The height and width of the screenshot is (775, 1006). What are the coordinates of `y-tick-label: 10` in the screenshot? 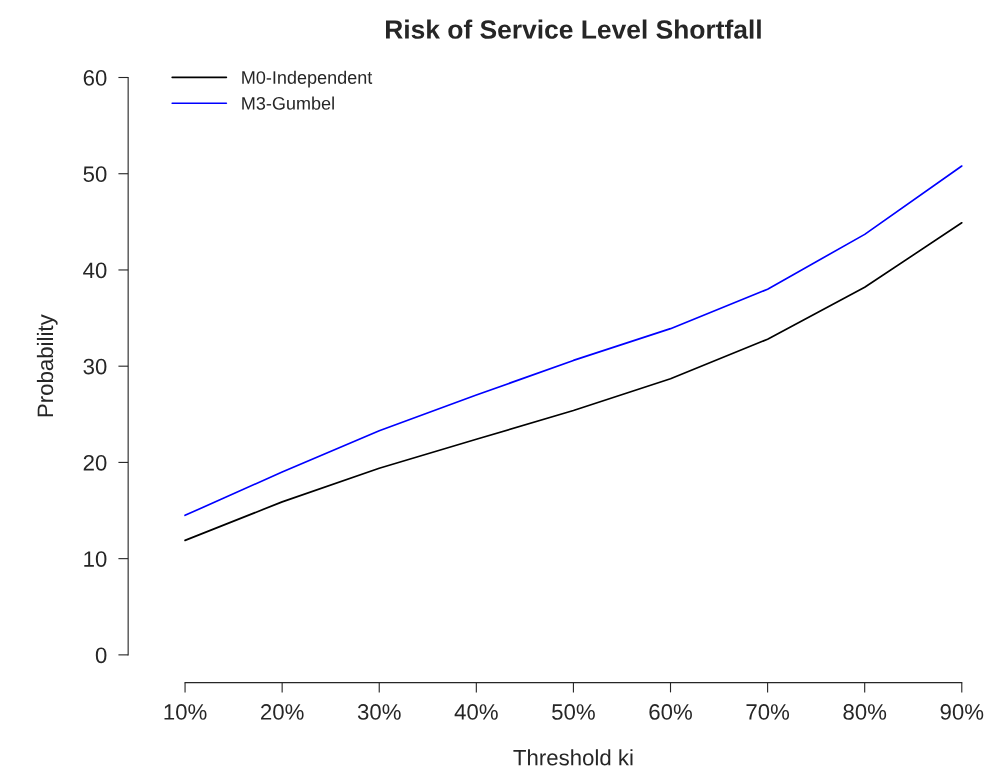 It's located at (95, 559).